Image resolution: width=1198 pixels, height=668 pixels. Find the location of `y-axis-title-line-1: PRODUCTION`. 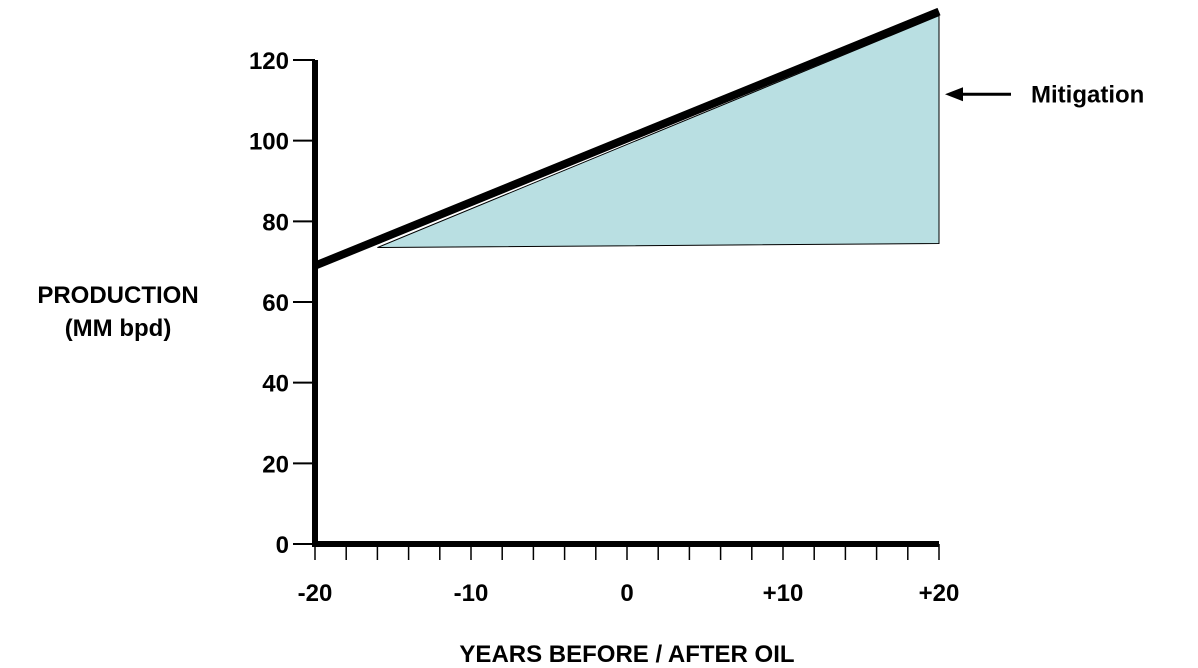

y-axis-title-line-1: PRODUCTION is located at coordinates (117, 295).